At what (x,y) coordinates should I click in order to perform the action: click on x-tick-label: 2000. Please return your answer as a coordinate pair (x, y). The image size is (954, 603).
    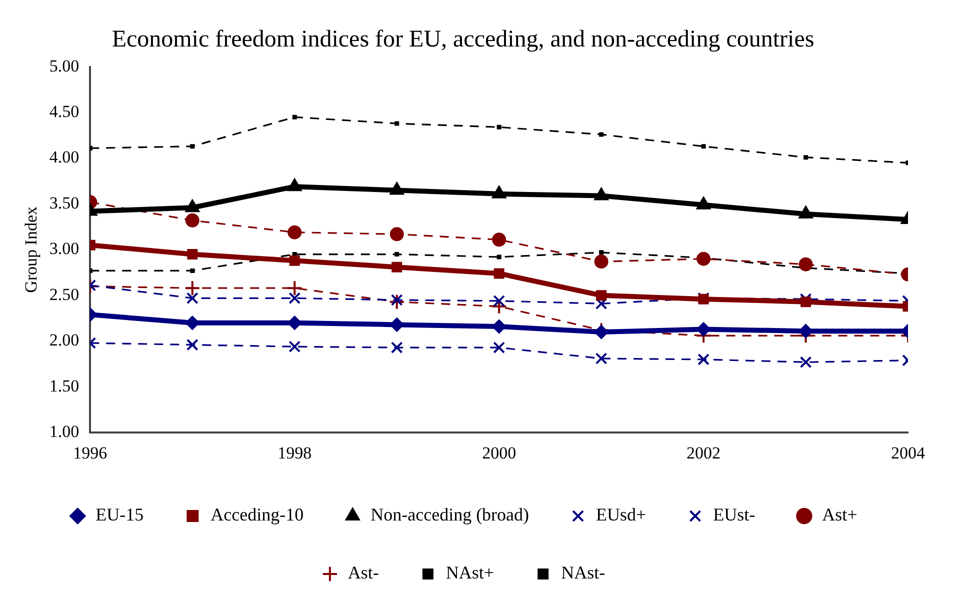
    Looking at the image, I should click on (499, 452).